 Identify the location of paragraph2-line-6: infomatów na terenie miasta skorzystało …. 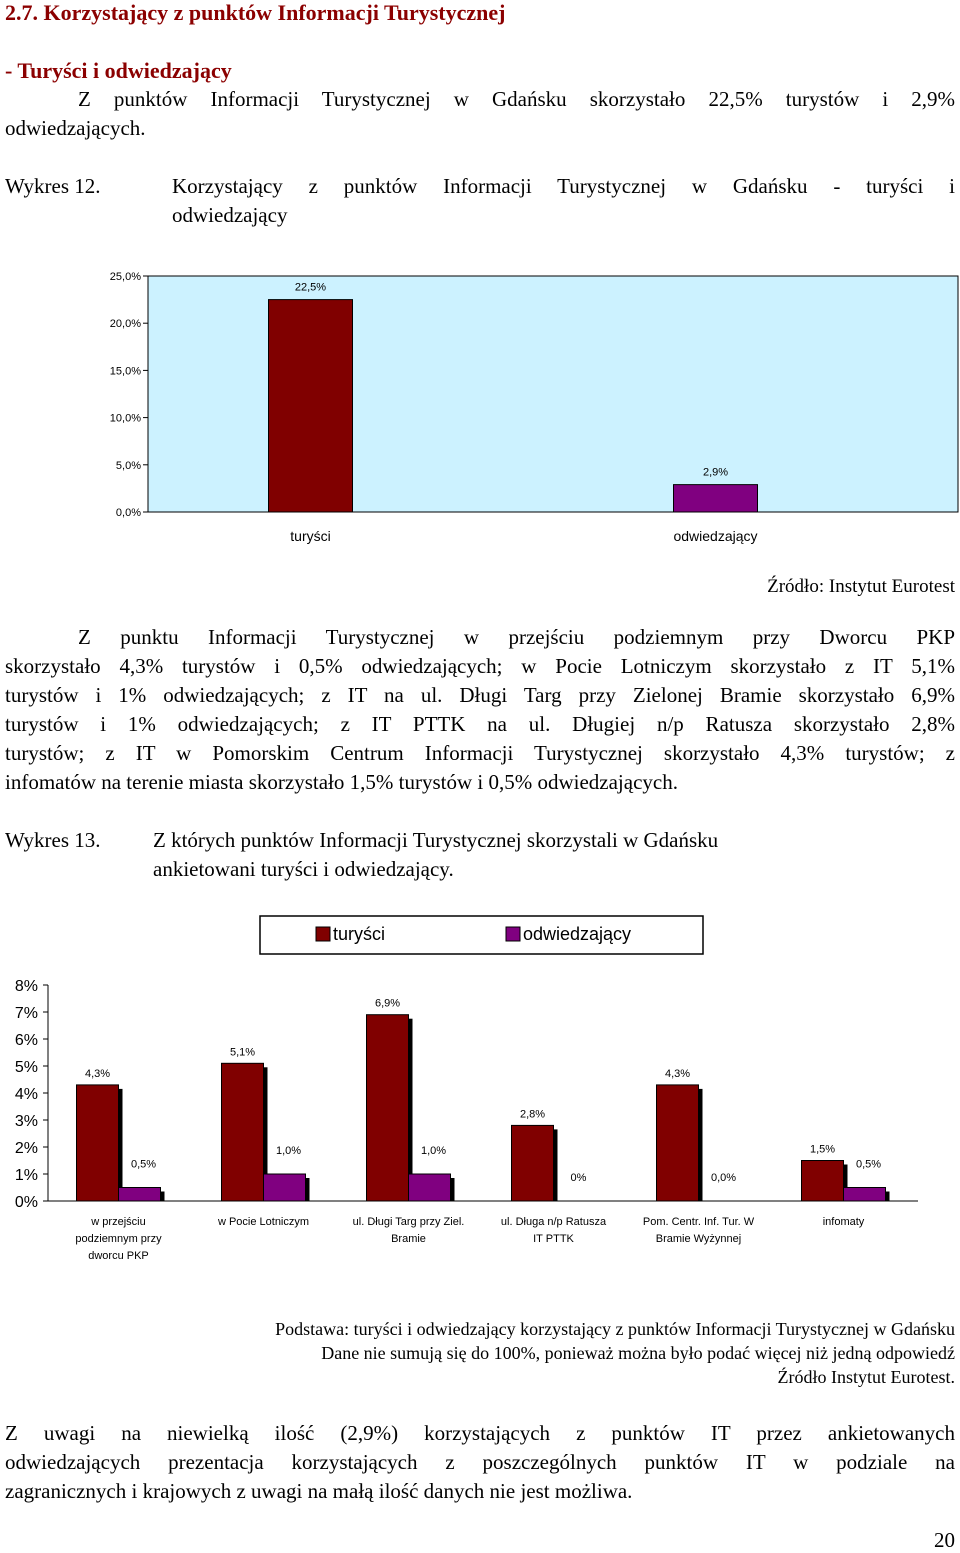
(341, 782).